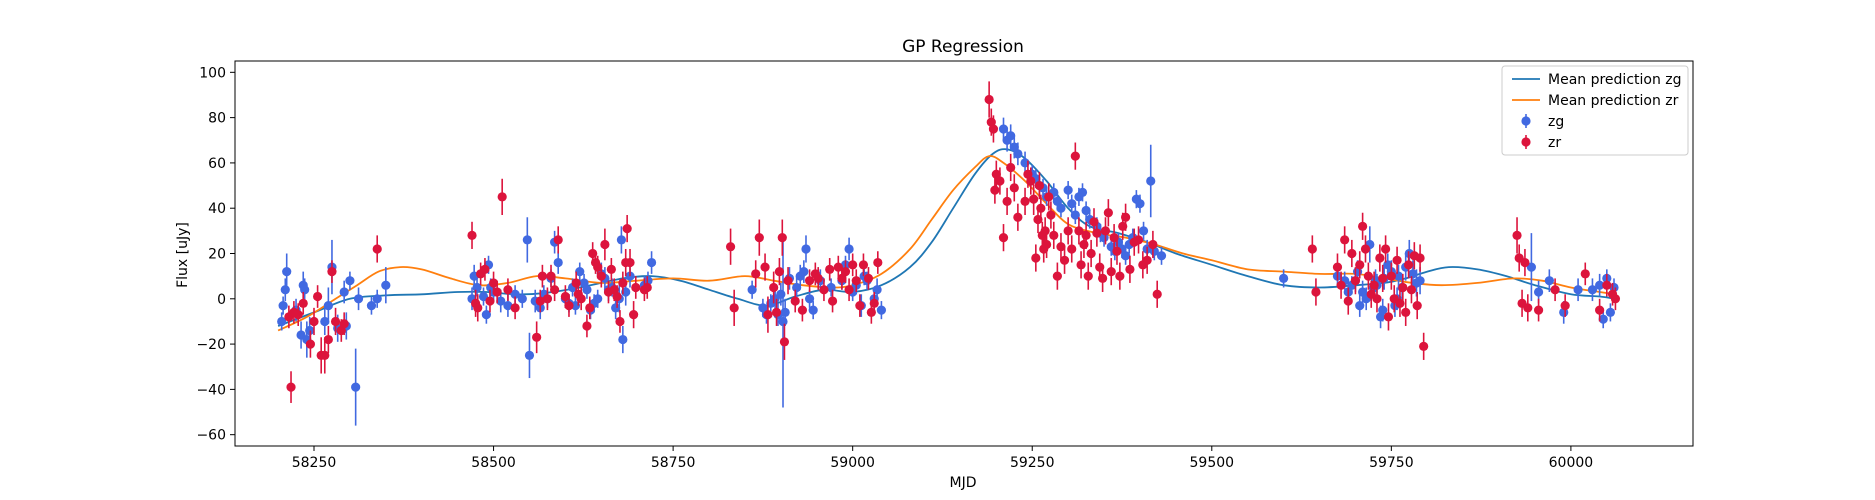  I want to click on legend-label: Mean prediction zg, so click(1615, 80).